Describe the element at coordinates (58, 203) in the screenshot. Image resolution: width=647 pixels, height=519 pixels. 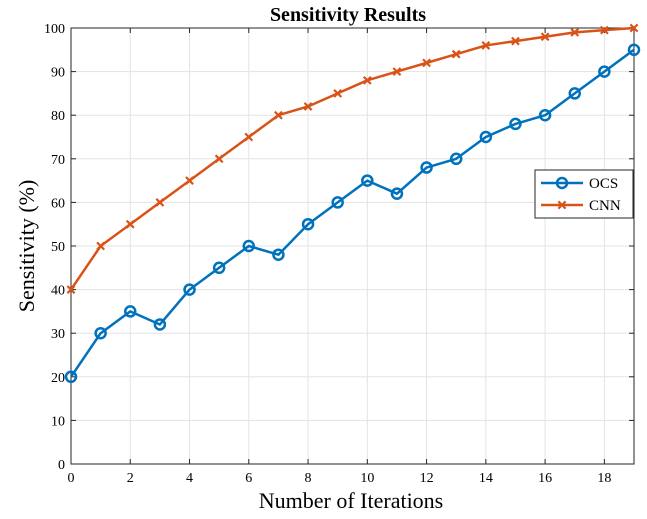
I see `y-tick-label: 60` at that location.